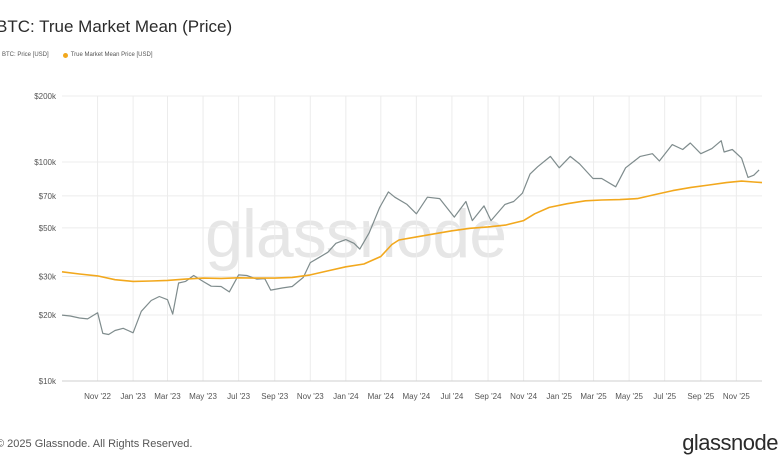  Describe the element at coordinates (274, 396) in the screenshot. I see `x-tick-label: Sep '23` at that location.